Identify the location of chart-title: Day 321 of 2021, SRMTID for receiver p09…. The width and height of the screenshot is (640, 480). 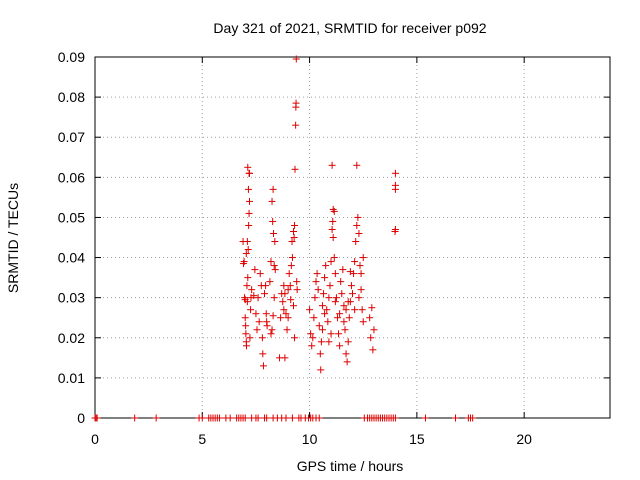
(349, 28).